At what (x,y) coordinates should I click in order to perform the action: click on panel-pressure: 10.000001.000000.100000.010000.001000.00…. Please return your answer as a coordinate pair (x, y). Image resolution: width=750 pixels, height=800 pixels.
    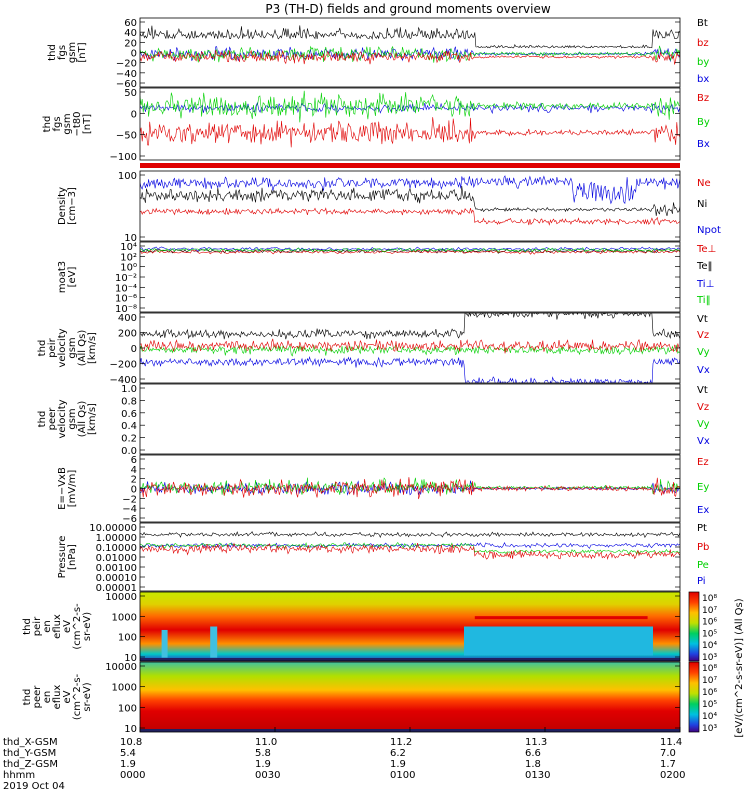
    Looking at the image, I should click on (383, 558).